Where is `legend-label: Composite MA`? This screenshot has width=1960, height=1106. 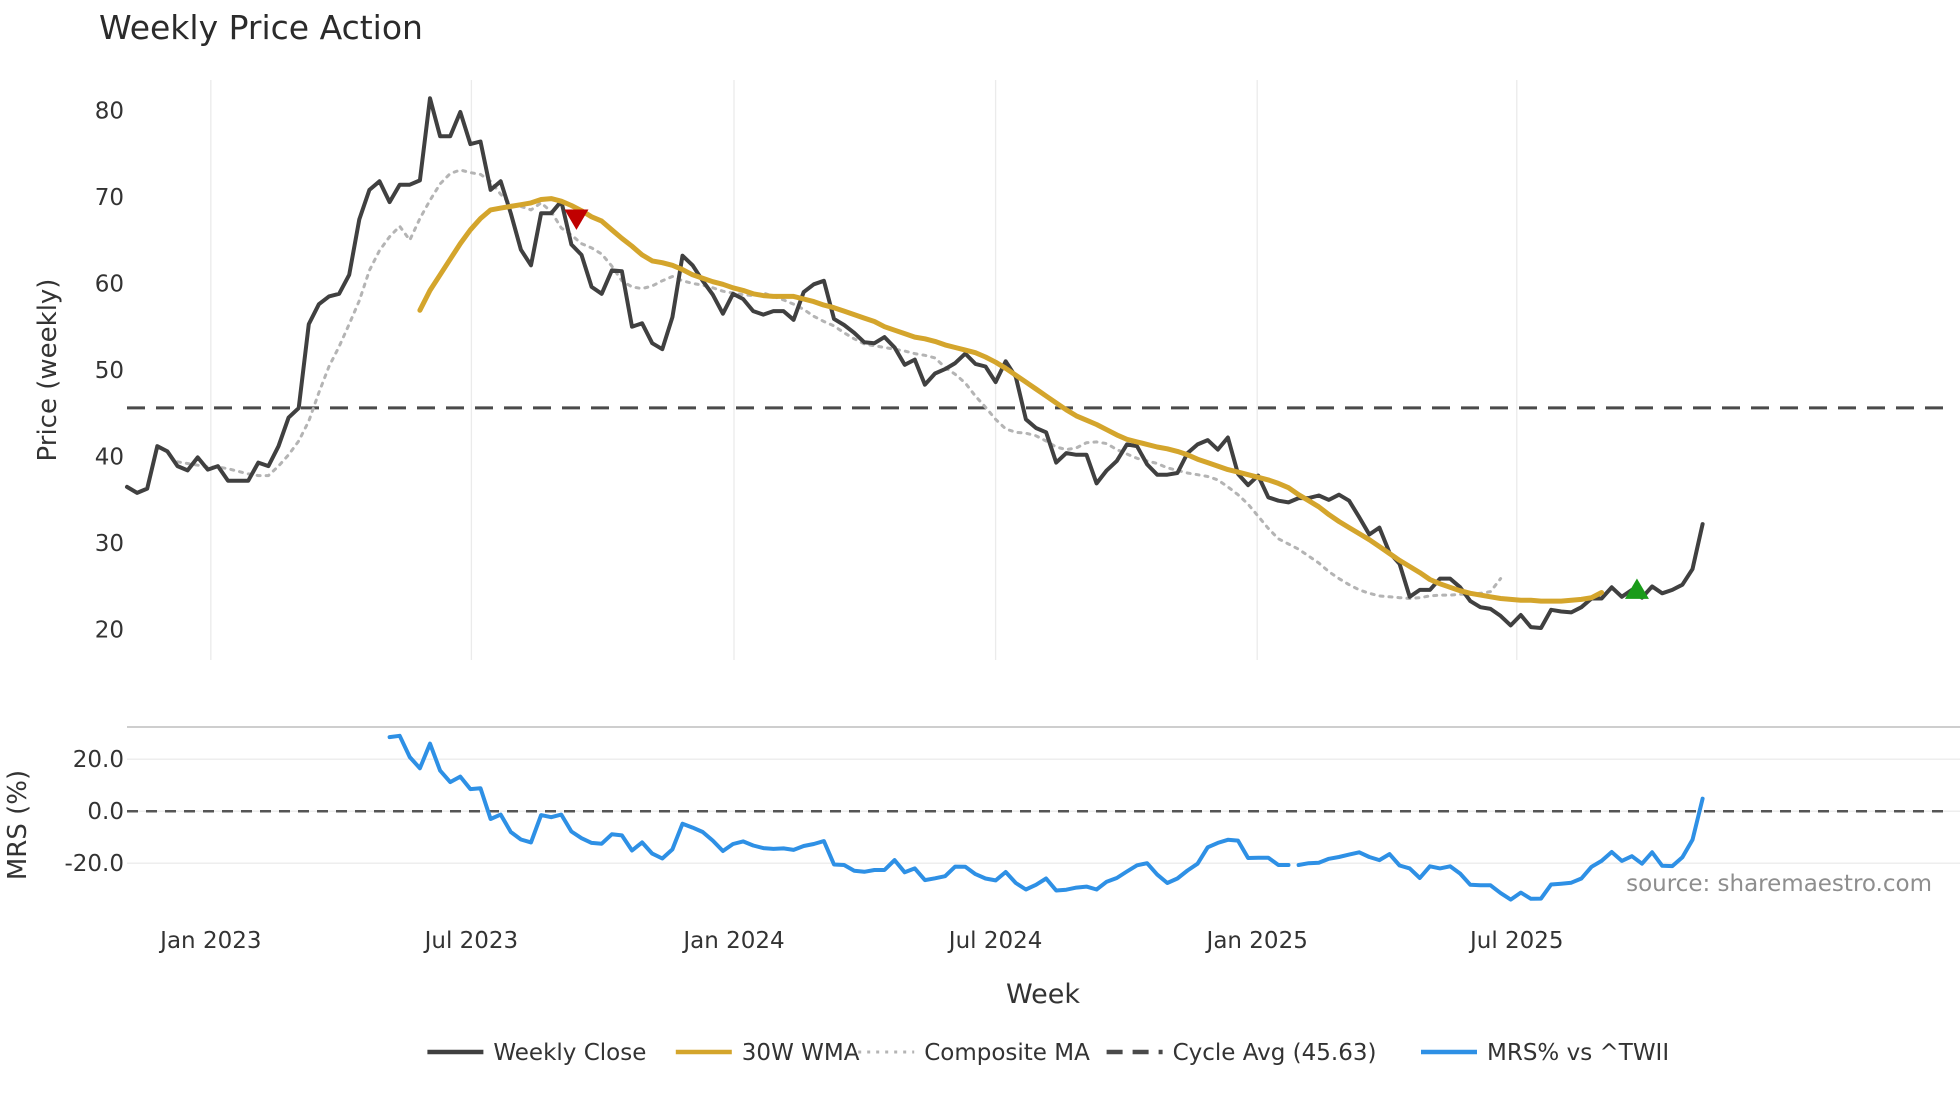
legend-label: Composite MA is located at coordinates (1007, 1053).